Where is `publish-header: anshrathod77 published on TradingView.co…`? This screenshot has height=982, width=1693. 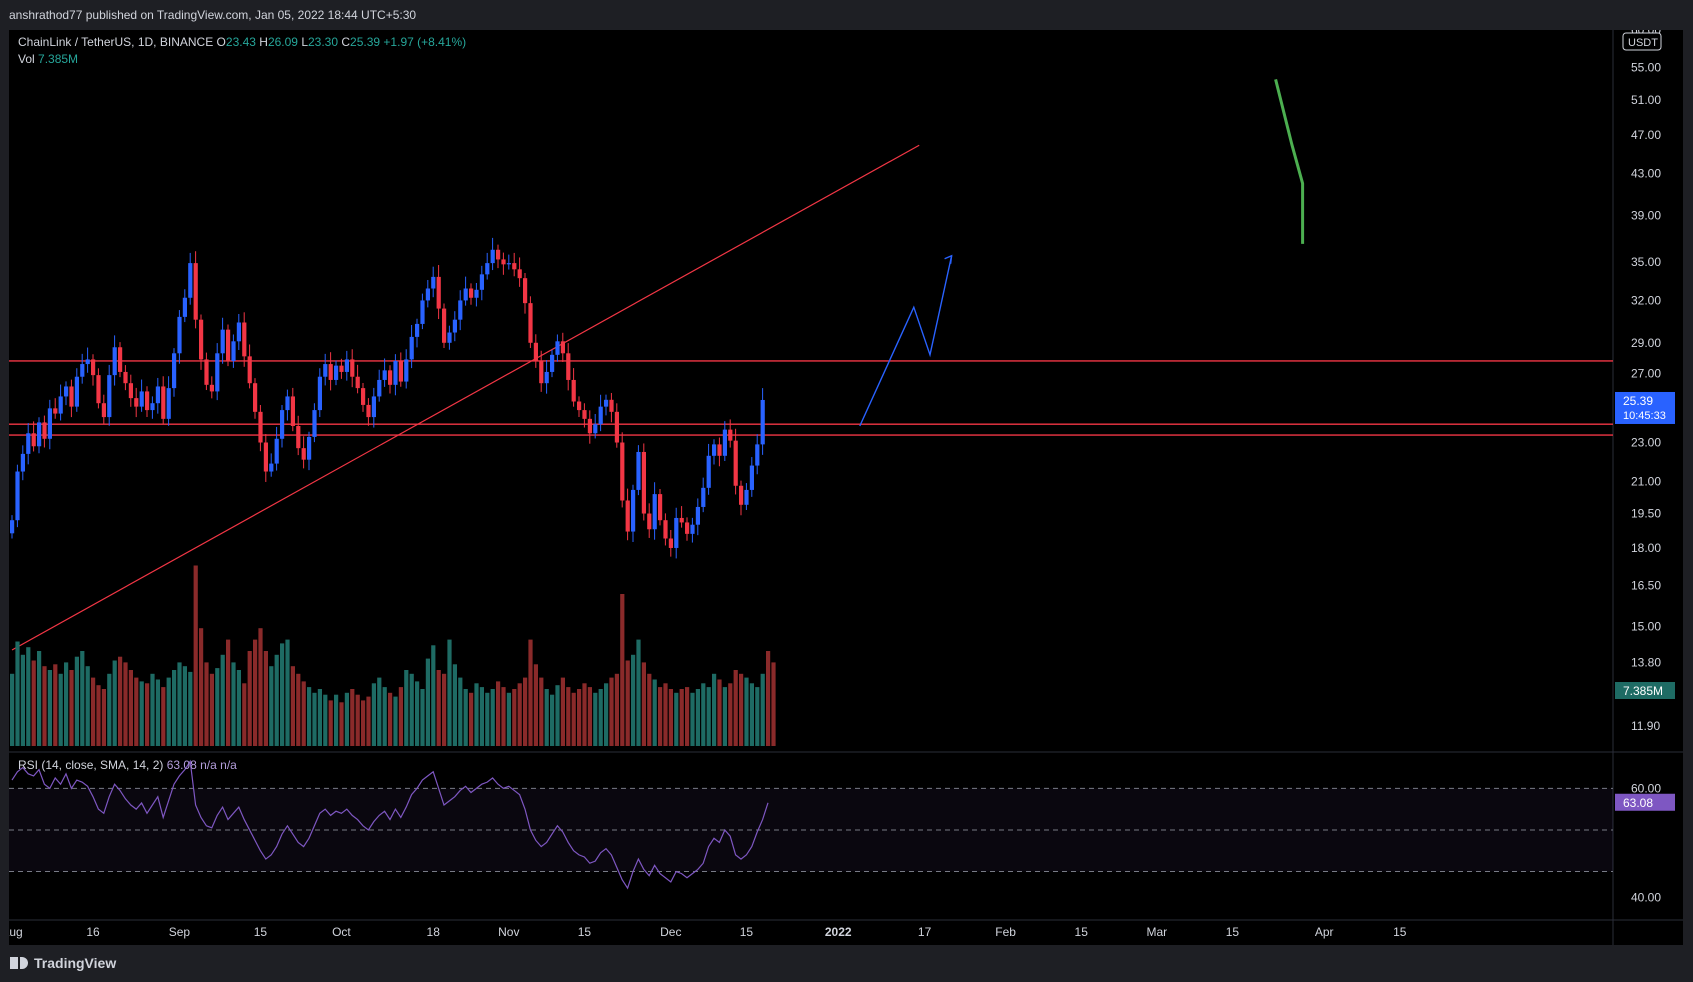
publish-header: anshrathod77 published on TradingView.co… is located at coordinates (846, 15).